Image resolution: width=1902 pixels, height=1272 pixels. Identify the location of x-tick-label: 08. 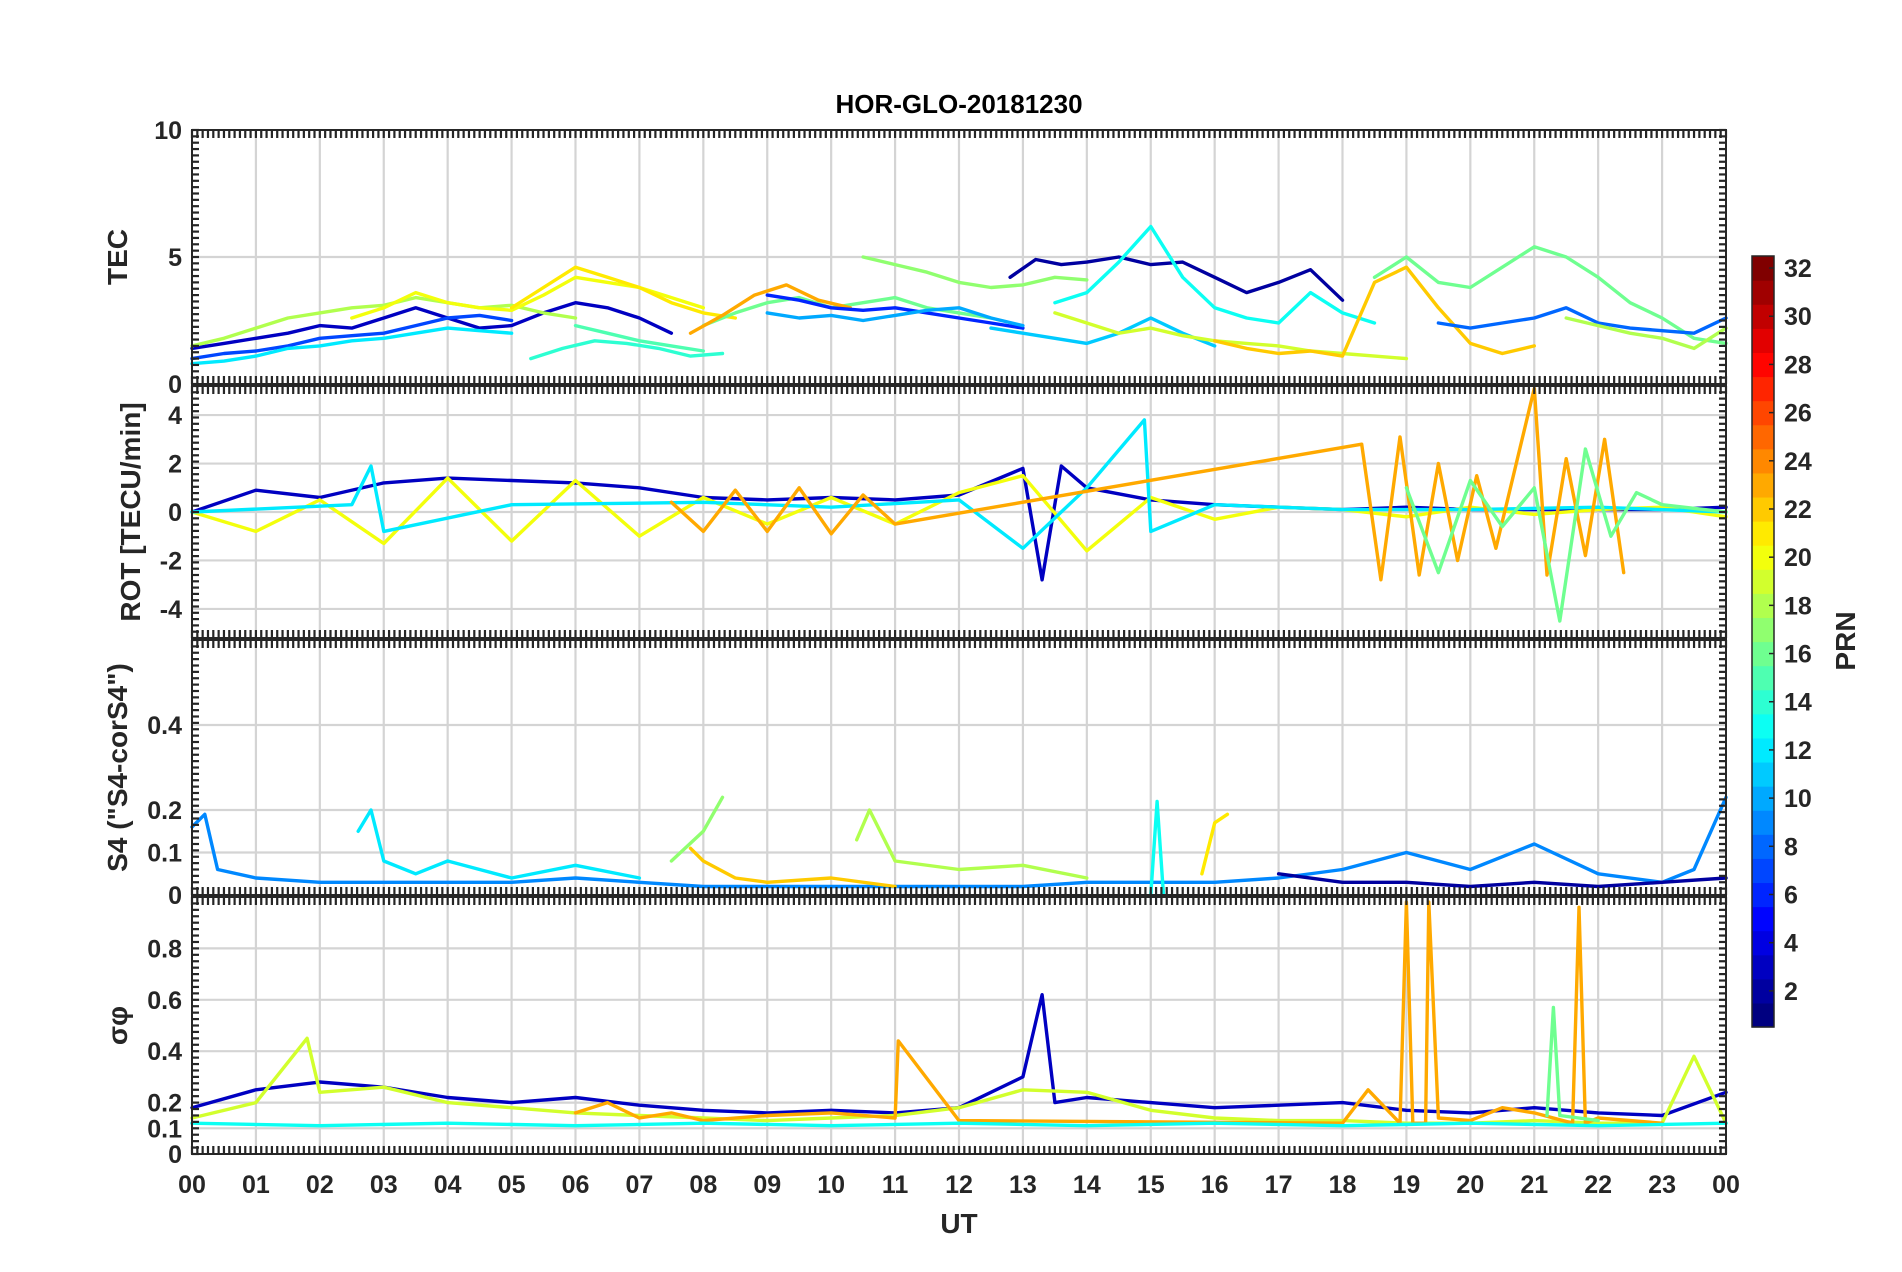
(703, 1185).